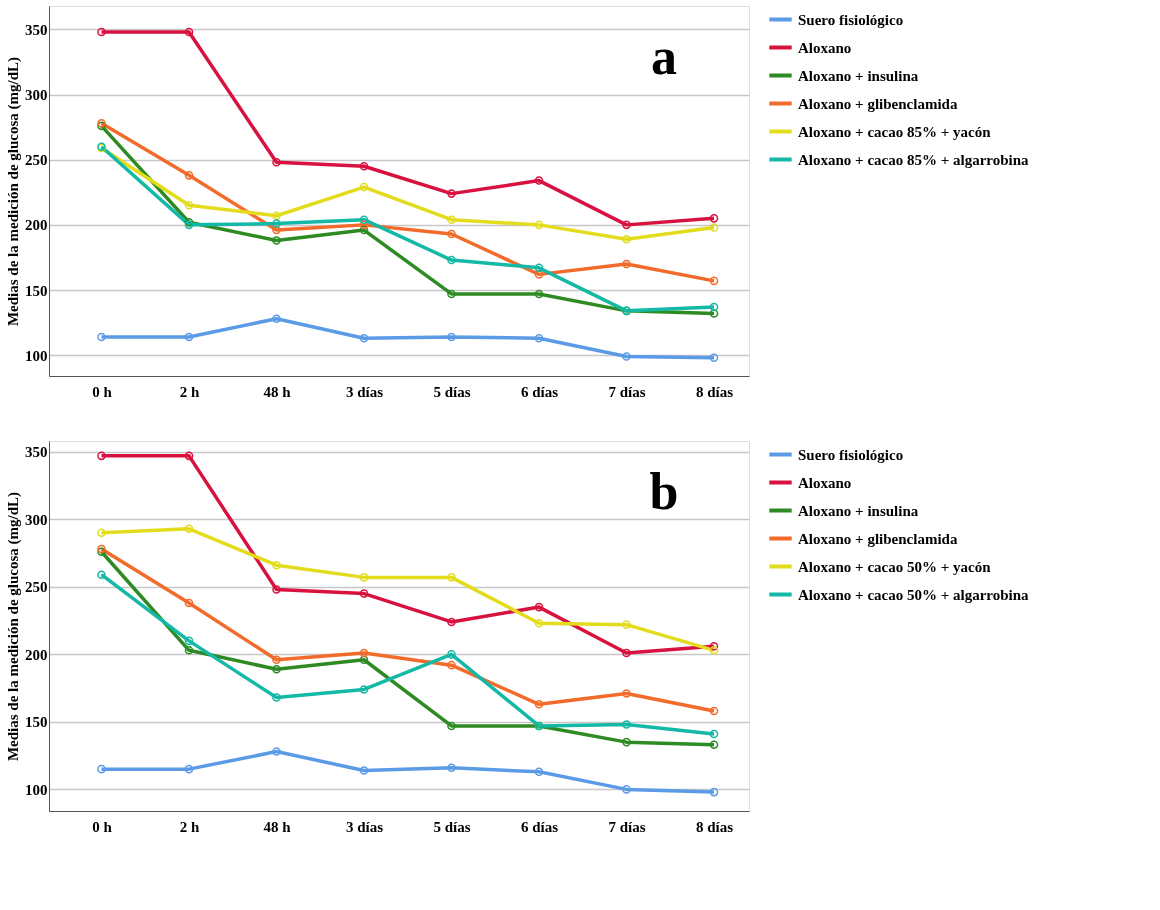 The image size is (1160, 910). I want to click on annotation: a, so click(664, 56).